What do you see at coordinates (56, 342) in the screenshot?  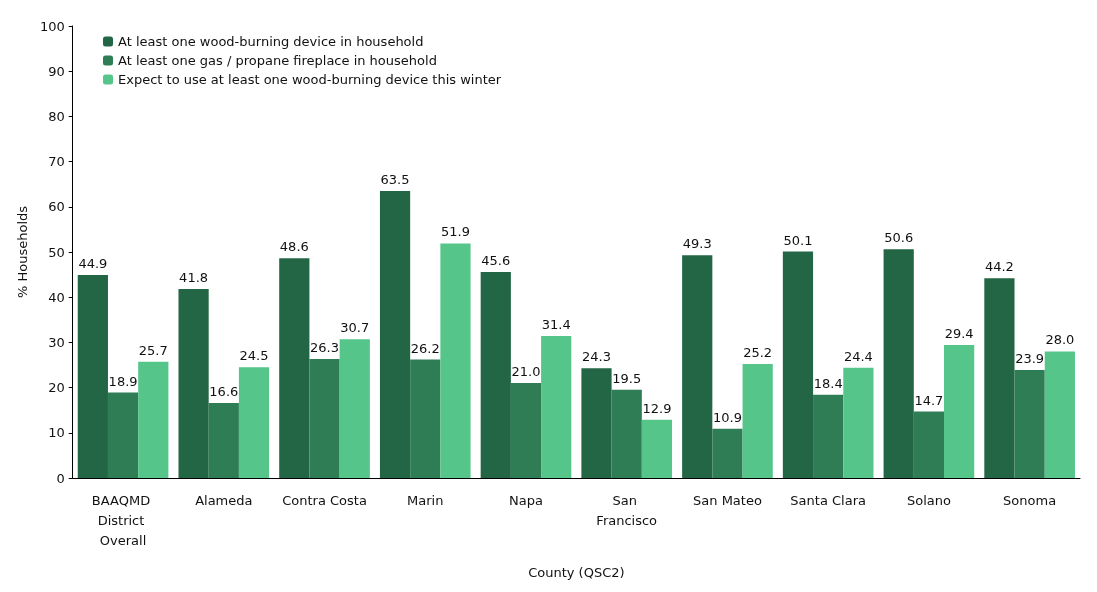 I see `y-tick-label: 30` at bounding box center [56, 342].